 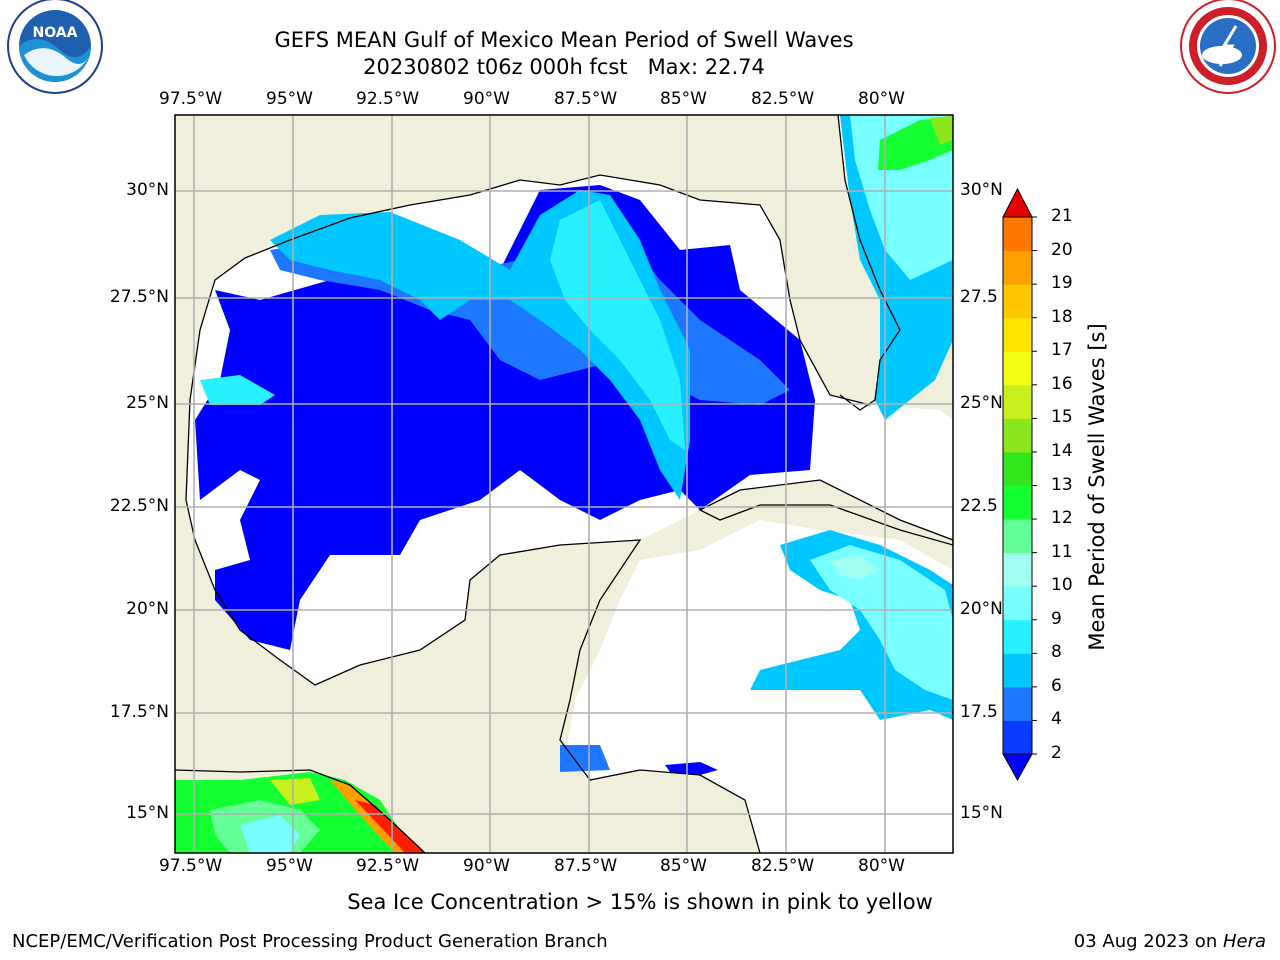 What do you see at coordinates (586, 99) in the screenshot?
I see `lon-label-top-4: 87.5°W` at bounding box center [586, 99].